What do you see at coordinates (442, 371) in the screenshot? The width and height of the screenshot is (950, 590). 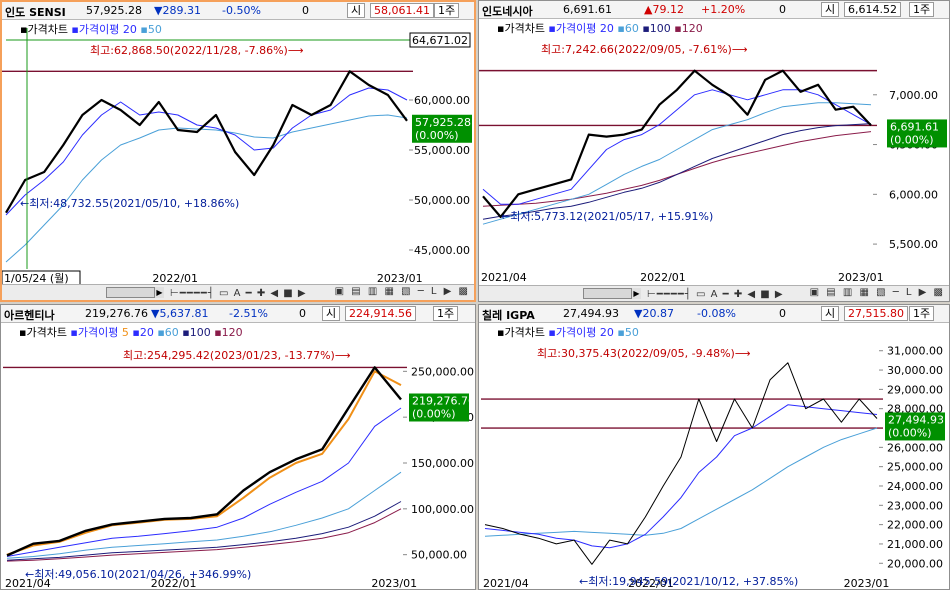 I see `y-tick-label: 250,000.00` at bounding box center [442, 371].